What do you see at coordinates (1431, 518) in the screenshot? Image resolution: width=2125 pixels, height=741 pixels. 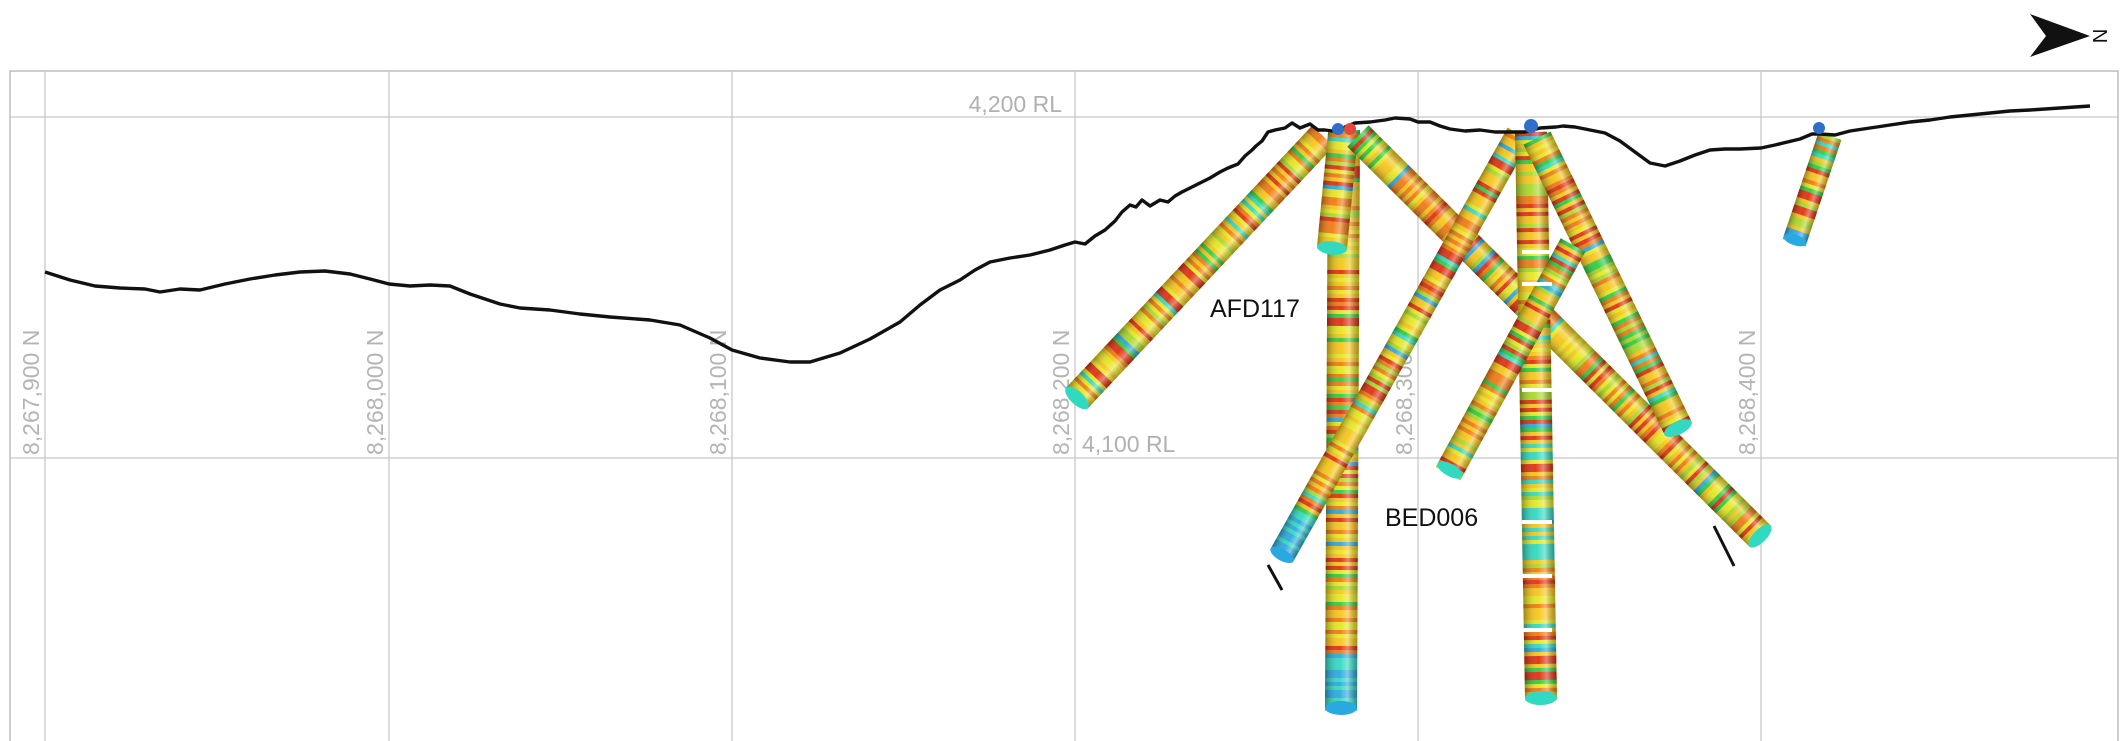 I see `hole-label-bed006: BED006` at bounding box center [1431, 518].